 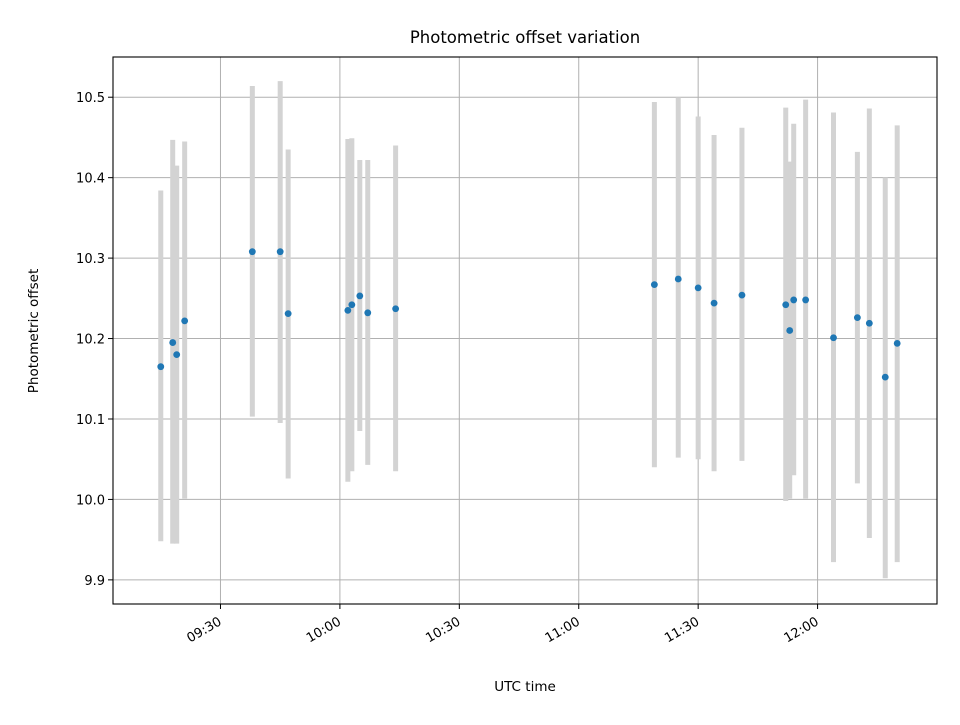 I want to click on x-axis-label: UTC time, so click(x=525, y=687).